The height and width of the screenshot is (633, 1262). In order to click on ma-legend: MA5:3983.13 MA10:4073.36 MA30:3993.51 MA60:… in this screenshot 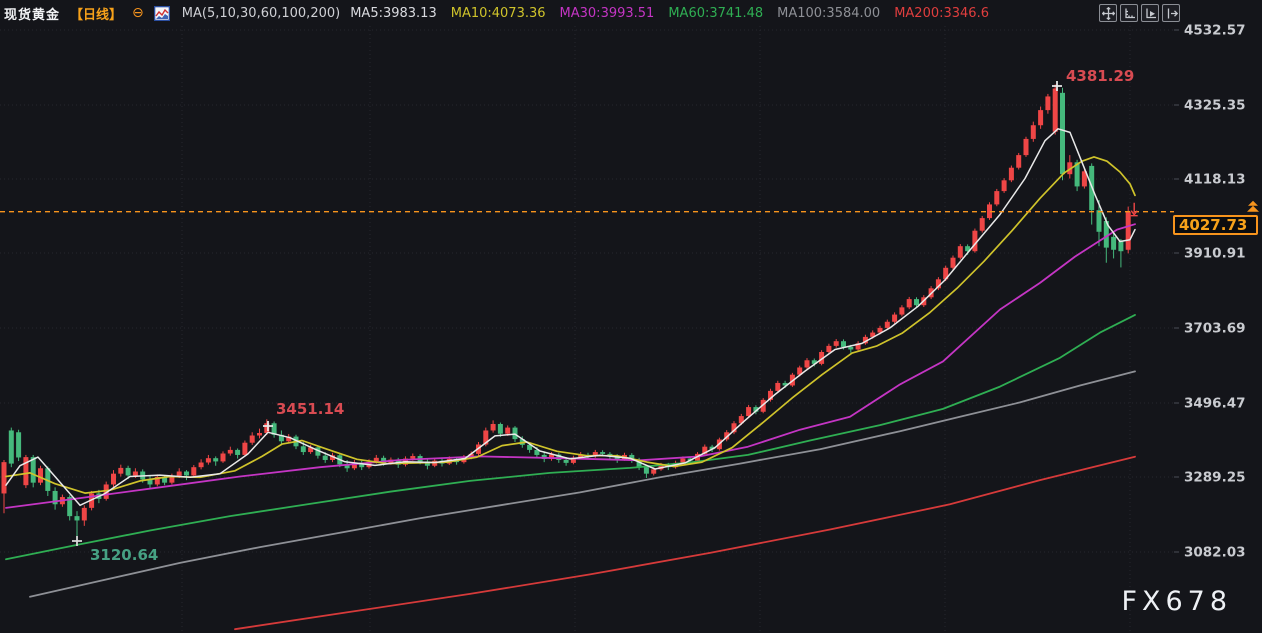, I will do `click(669, 13)`.